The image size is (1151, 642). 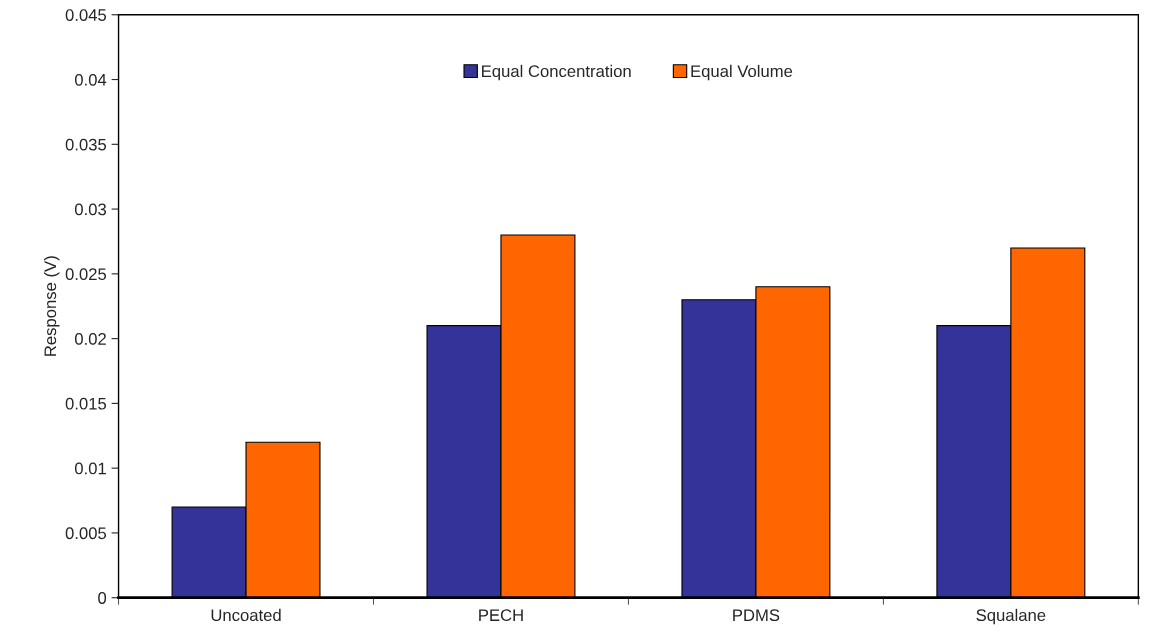 What do you see at coordinates (86, 533) in the screenshot?
I see `y-tick-label: 0.005` at bounding box center [86, 533].